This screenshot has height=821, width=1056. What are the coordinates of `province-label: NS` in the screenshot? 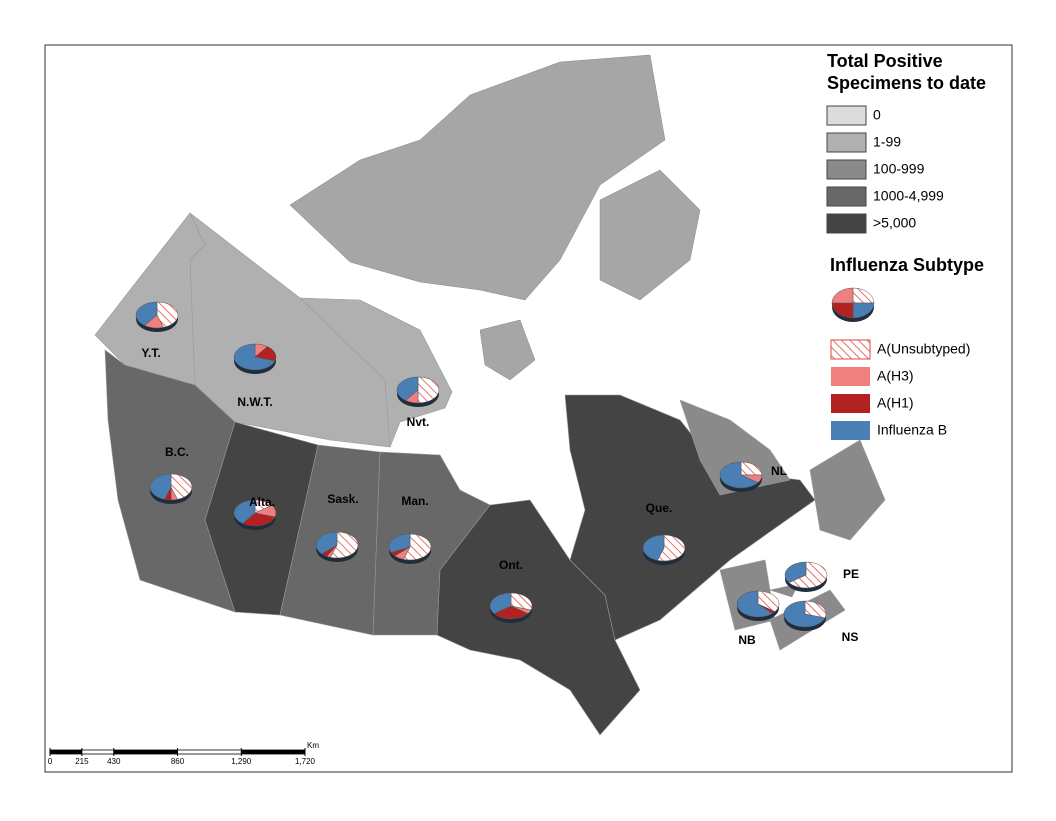 It's located at (850, 637).